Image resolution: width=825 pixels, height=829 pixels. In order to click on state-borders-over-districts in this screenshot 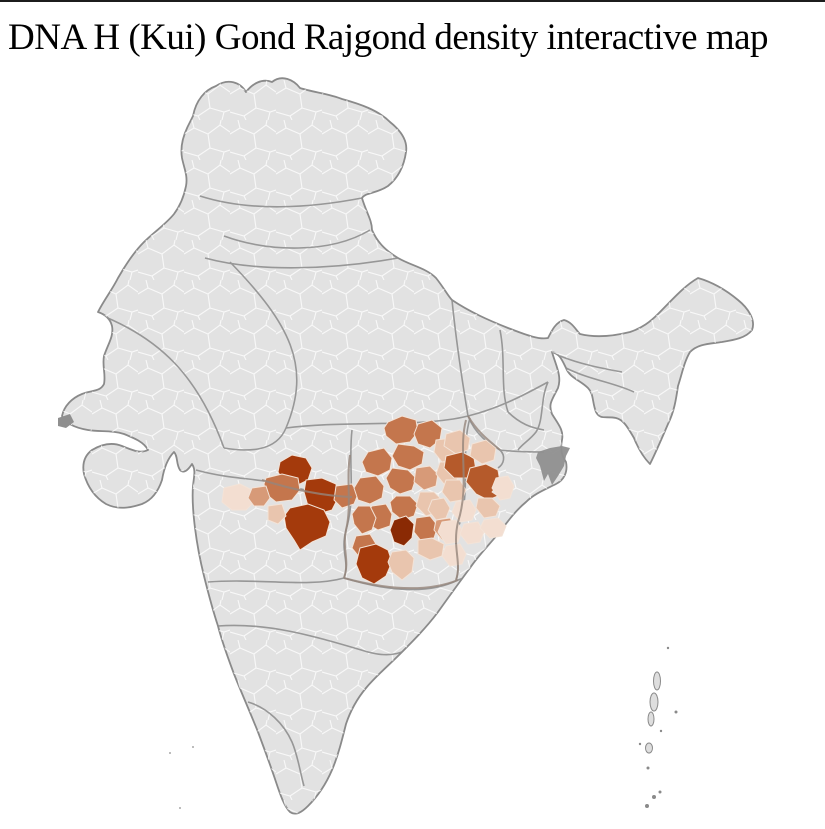, I will do `click(381, 502)`.